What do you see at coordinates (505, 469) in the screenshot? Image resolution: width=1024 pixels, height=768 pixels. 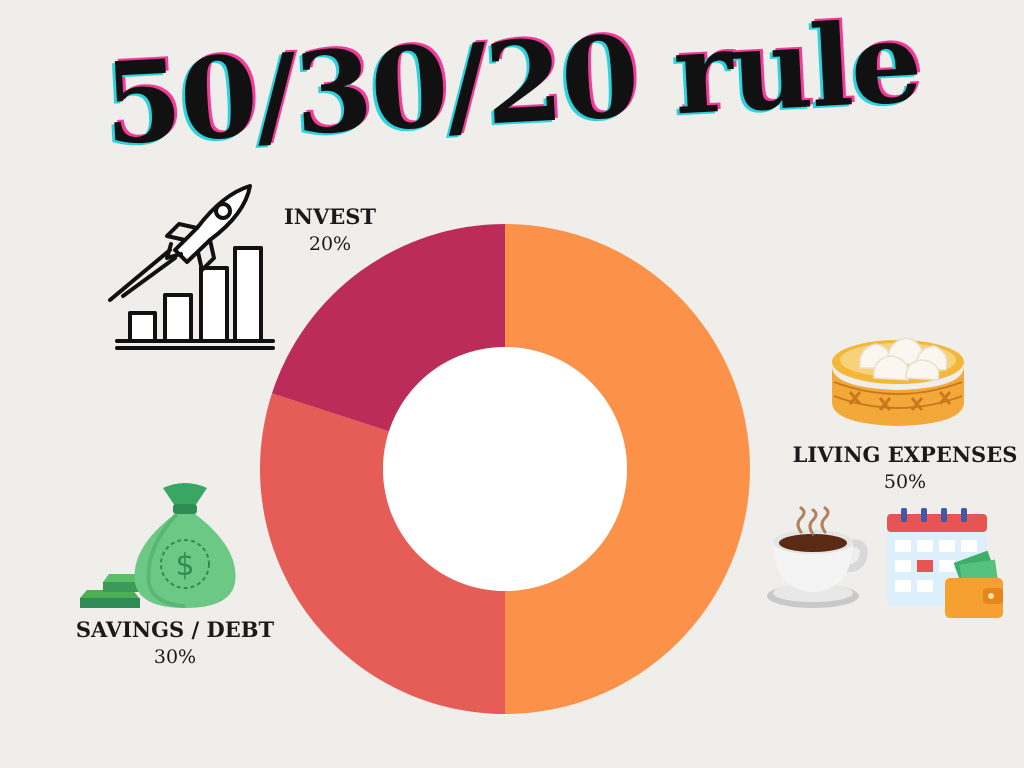 I see `donut-hole` at bounding box center [505, 469].